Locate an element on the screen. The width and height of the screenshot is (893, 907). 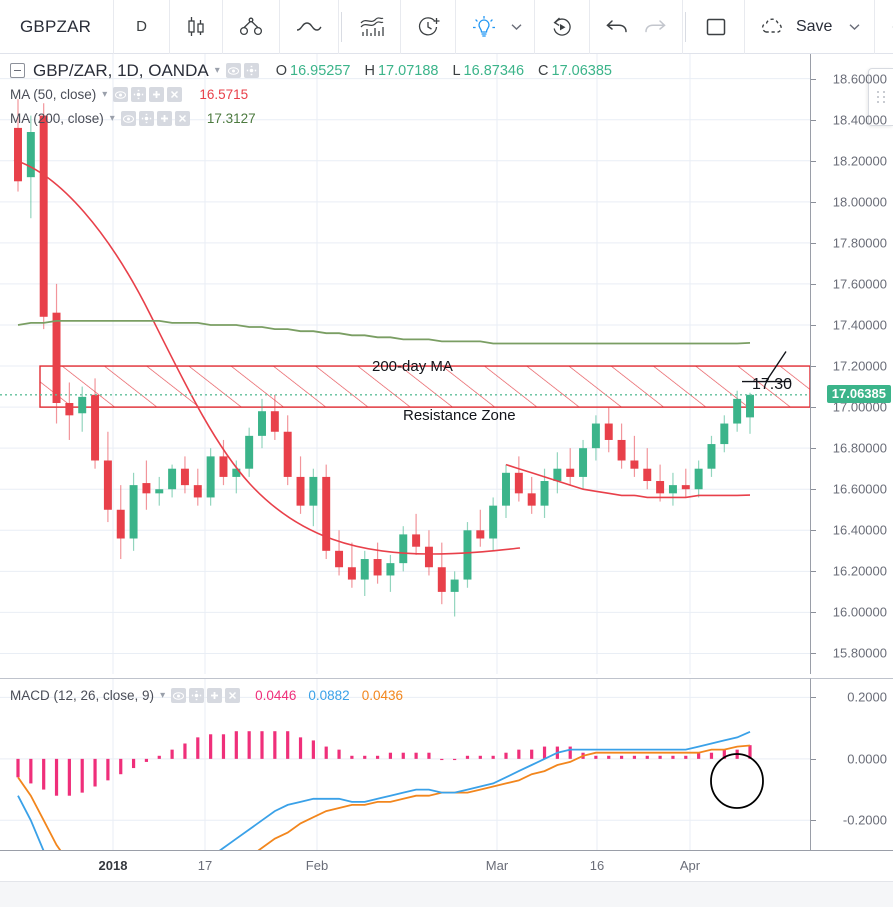
legend-ma200-row: MA (200, close) ▾ 17.3127 is located at coordinates (311, 118).